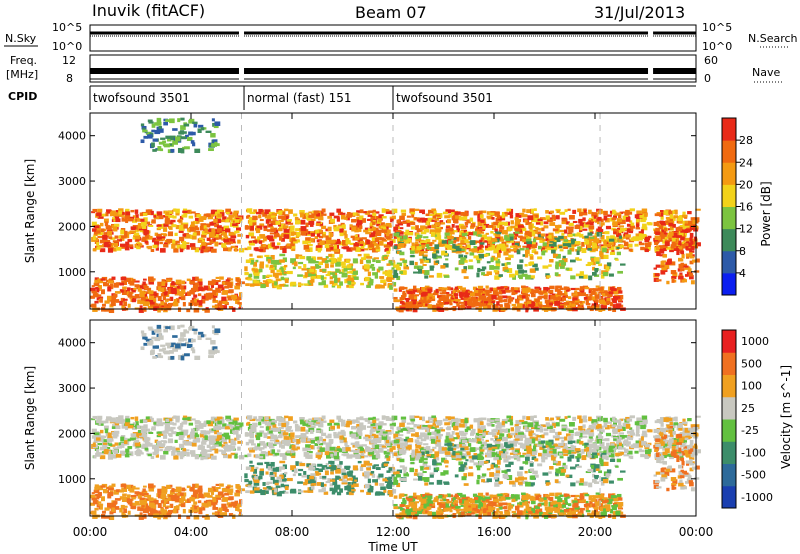 This screenshot has height=554, width=800. I want to click on cpid-mode-label: twofsound 3501, so click(141, 98).